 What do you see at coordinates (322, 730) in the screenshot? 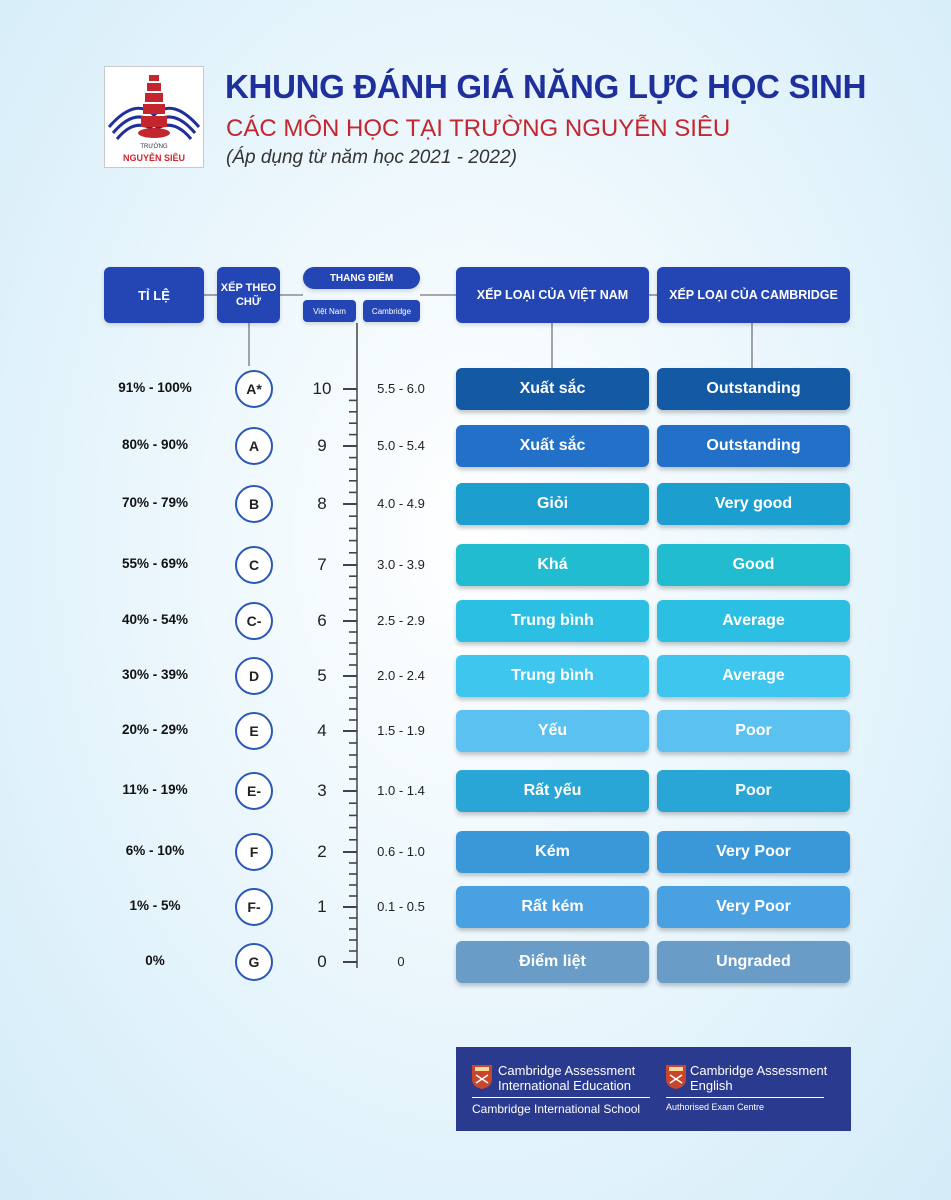
I see `vietnam-score: 4` at bounding box center [322, 730].